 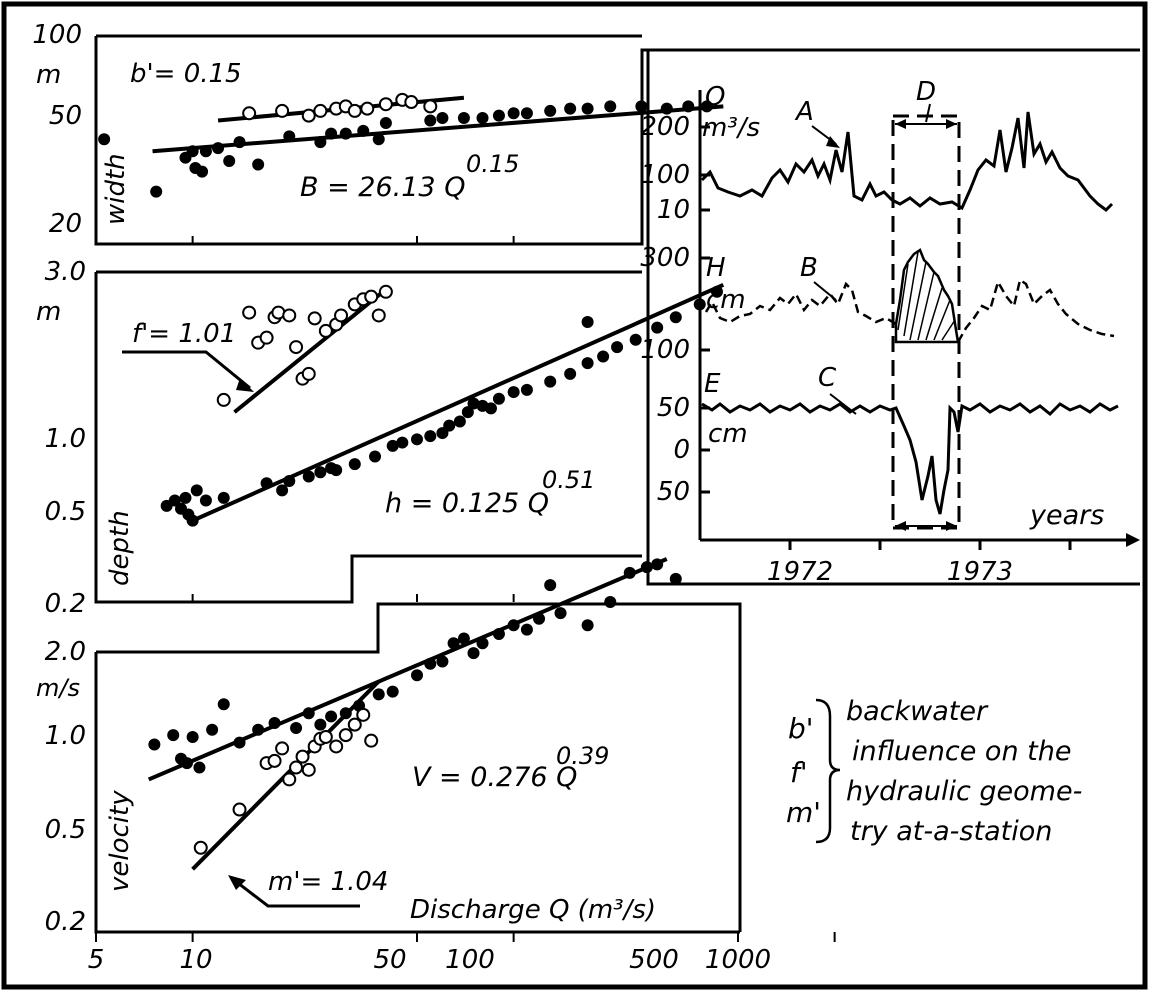 I want to click on depth-y-tick-02: 0.2, so click(x=65, y=604).